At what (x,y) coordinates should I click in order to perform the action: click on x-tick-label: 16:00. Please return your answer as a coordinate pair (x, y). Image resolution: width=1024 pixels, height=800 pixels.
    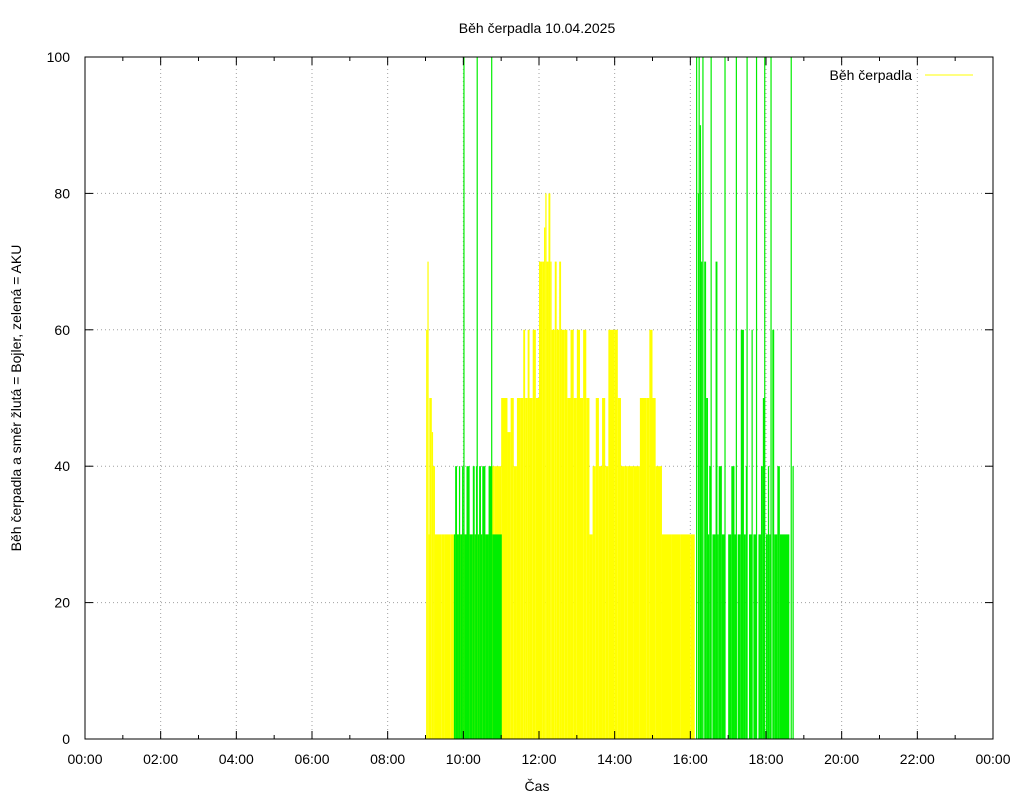
    Looking at the image, I should click on (690, 759).